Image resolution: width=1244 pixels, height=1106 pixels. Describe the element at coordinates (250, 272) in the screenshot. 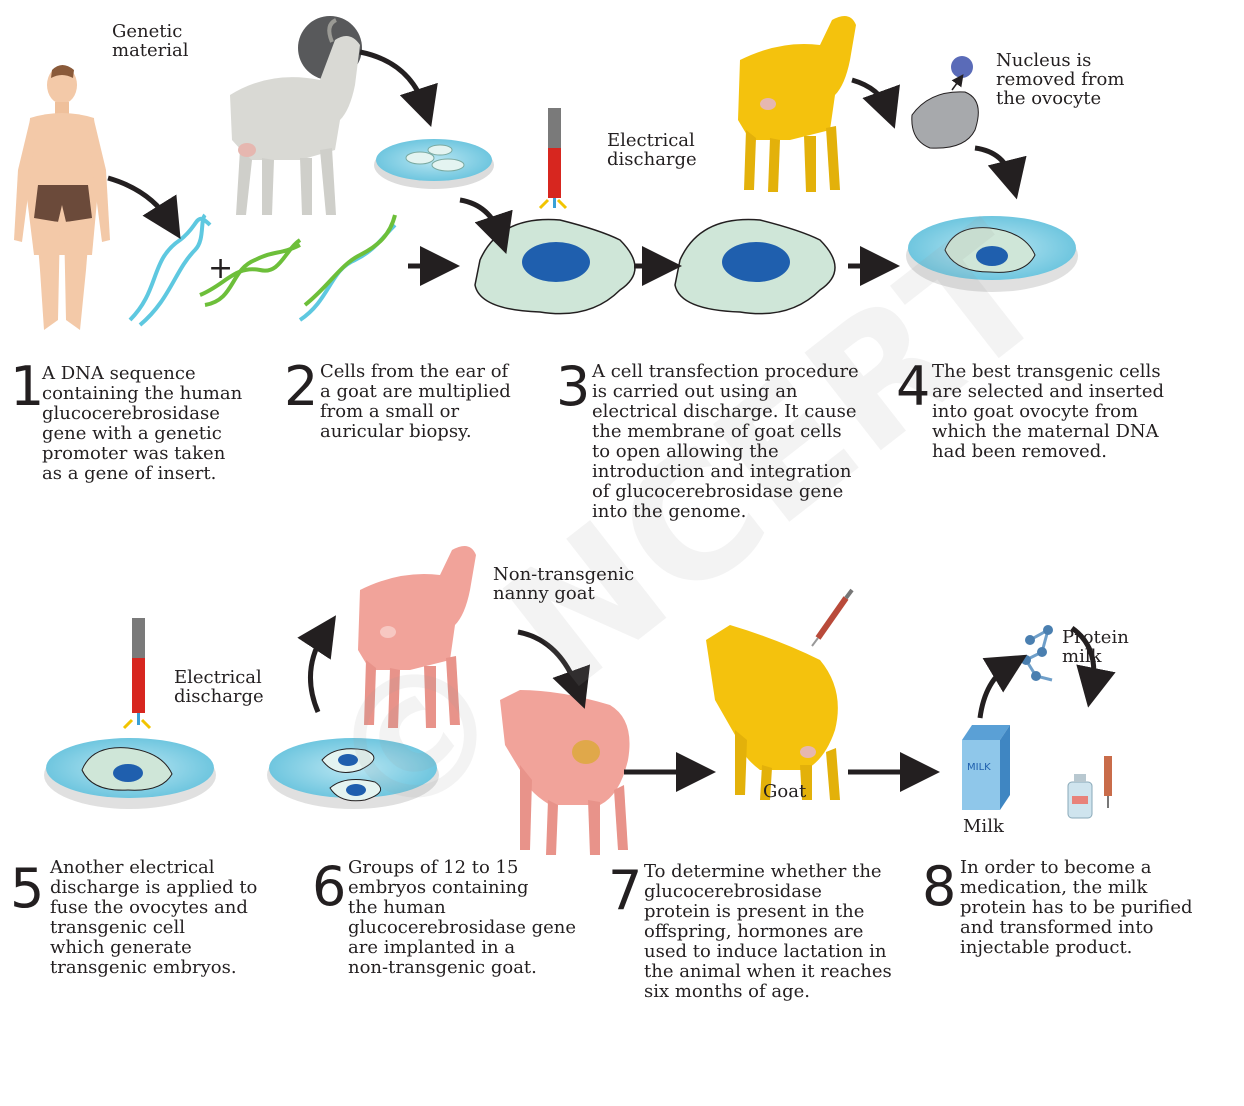

I see `dna-strand-green` at that location.